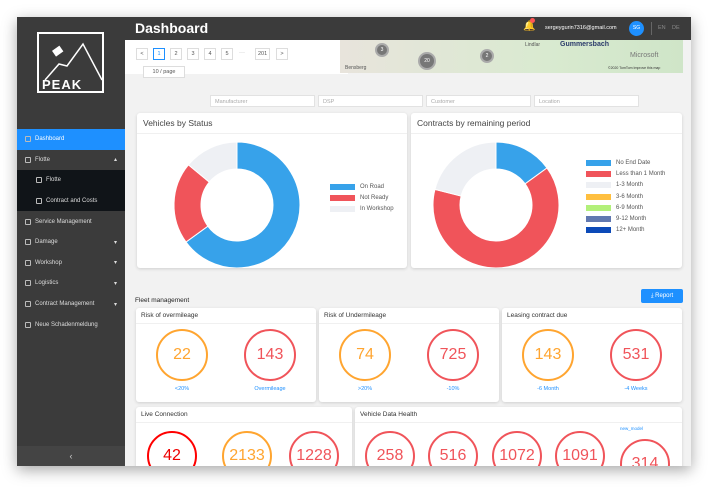  I want to click on prev-page-button: <, so click(142, 54).